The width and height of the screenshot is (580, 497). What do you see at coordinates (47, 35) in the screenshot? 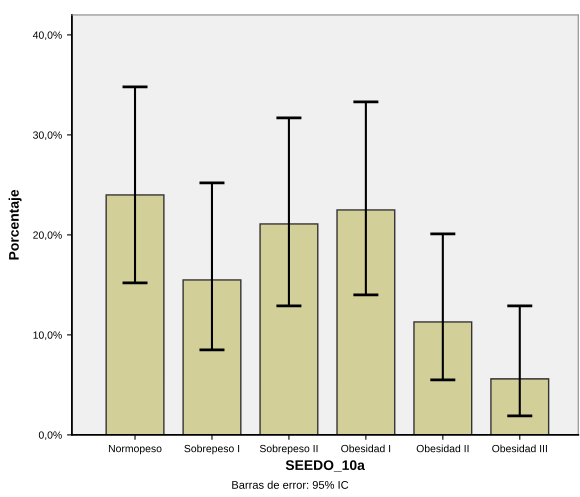
I see `y-tick-label: 40,0%` at bounding box center [47, 35].